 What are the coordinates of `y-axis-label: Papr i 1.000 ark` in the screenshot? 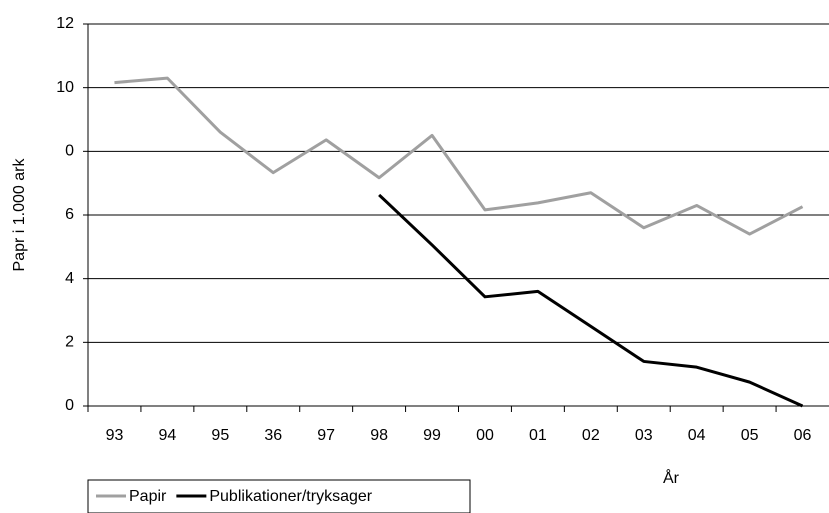 It's located at (19, 215).